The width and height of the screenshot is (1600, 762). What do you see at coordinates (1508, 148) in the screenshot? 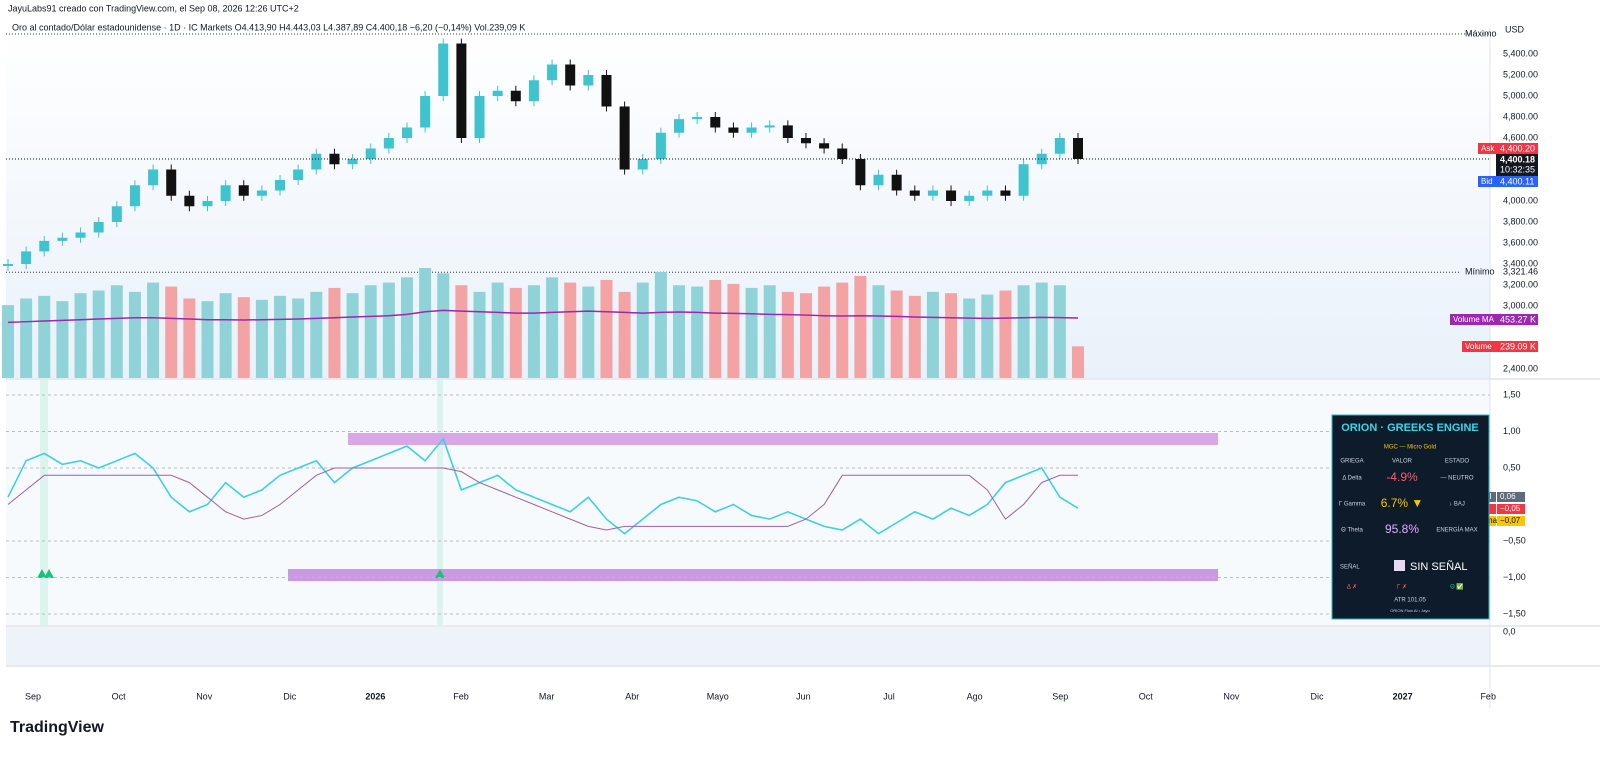
I see `ask-tag` at bounding box center [1508, 148].